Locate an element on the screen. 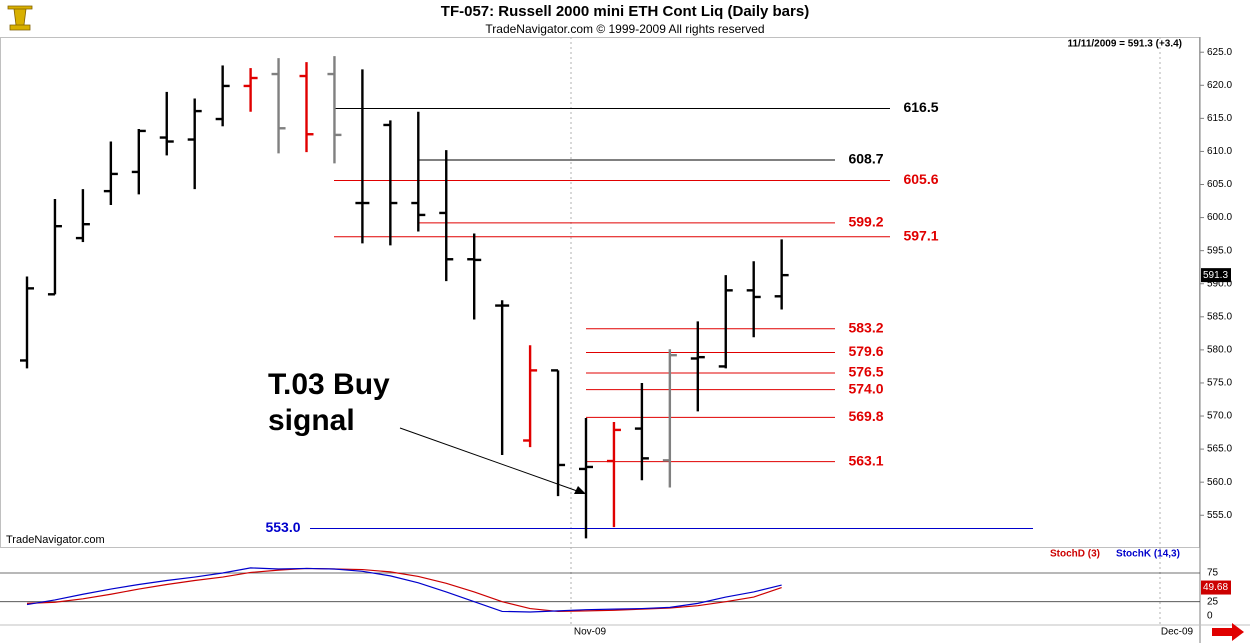 The width and height of the screenshot is (1250, 643). level-label: 579.6 is located at coordinates (865, 351).